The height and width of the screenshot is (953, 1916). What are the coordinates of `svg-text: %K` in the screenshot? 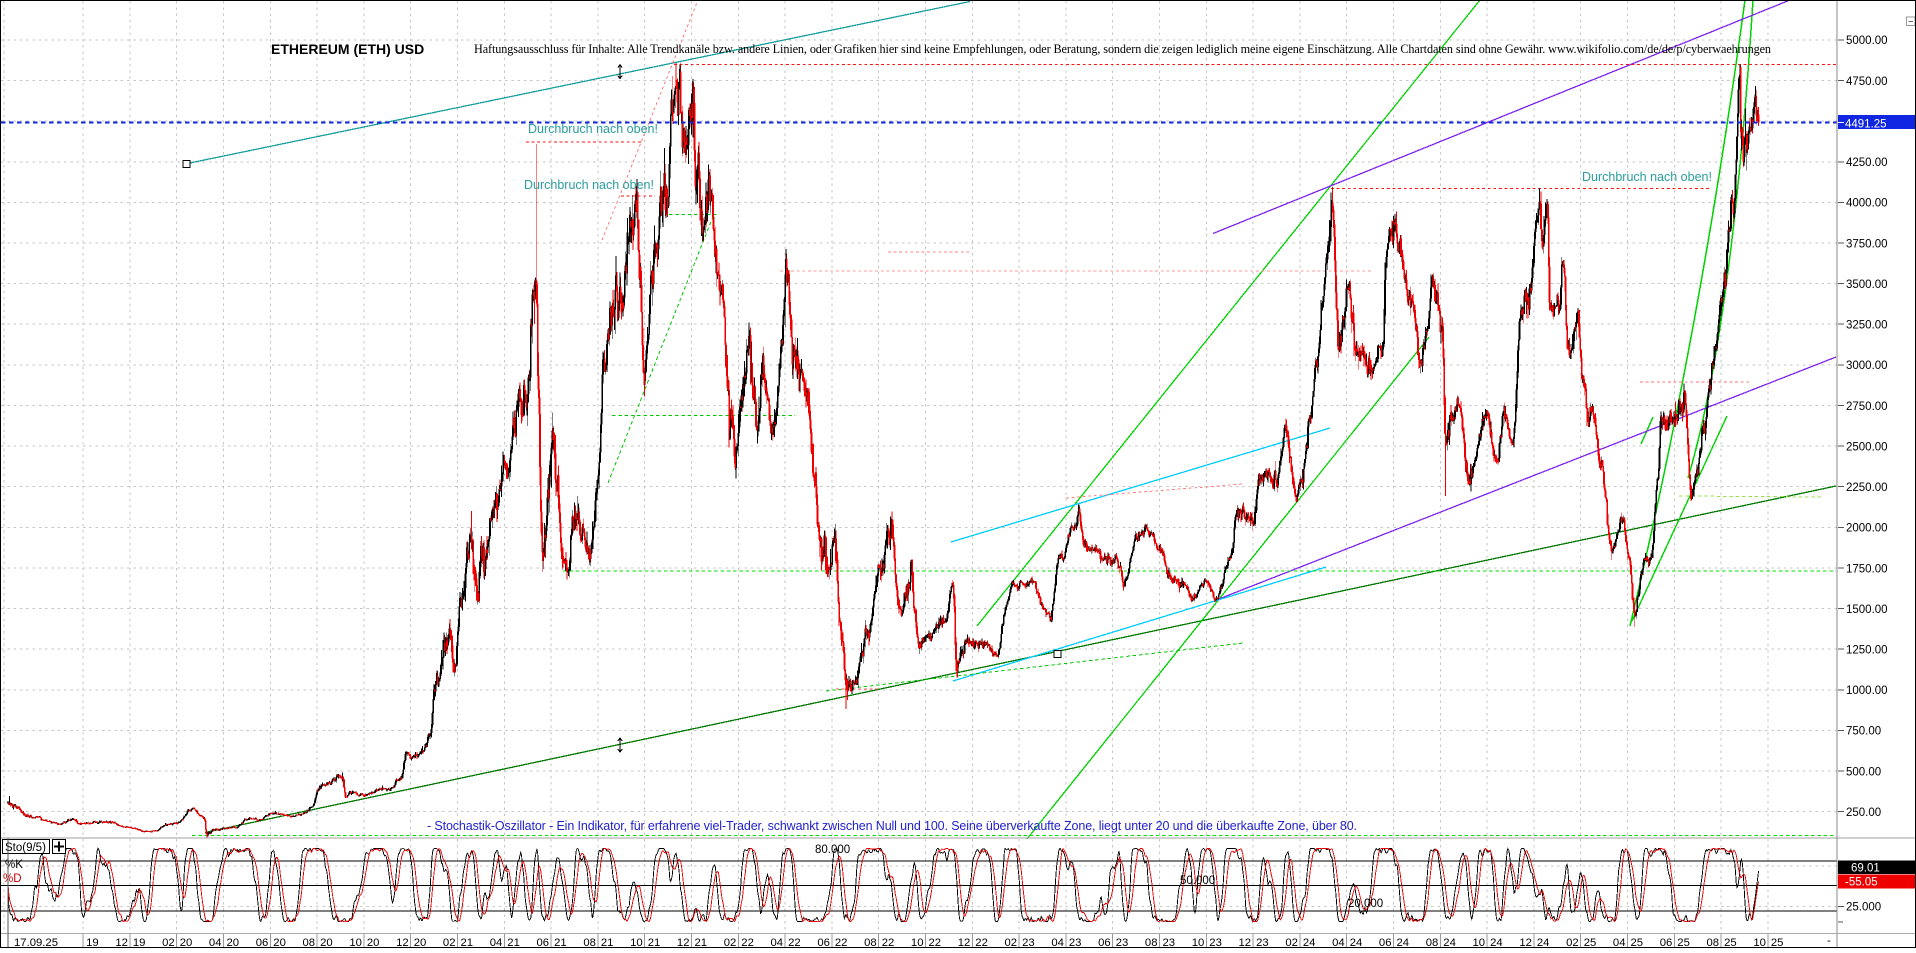 It's located at (14, 865).